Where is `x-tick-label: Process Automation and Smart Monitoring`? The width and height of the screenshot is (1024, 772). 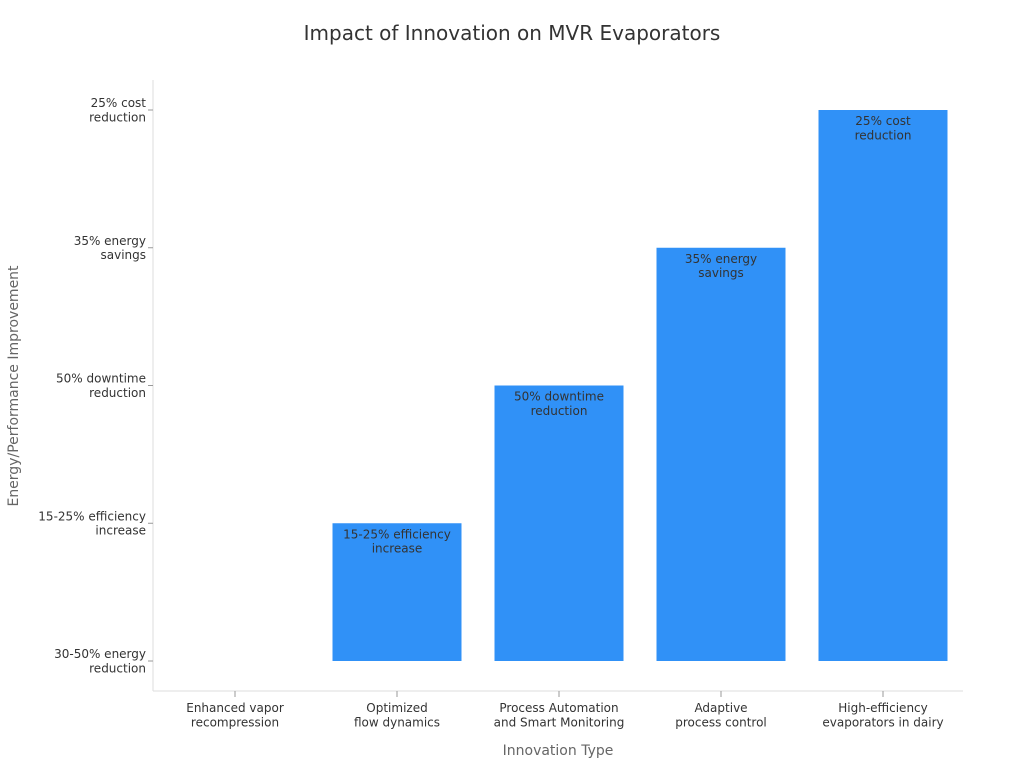 x-tick-label: Process Automation and Smart Monitoring is located at coordinates (559, 715).